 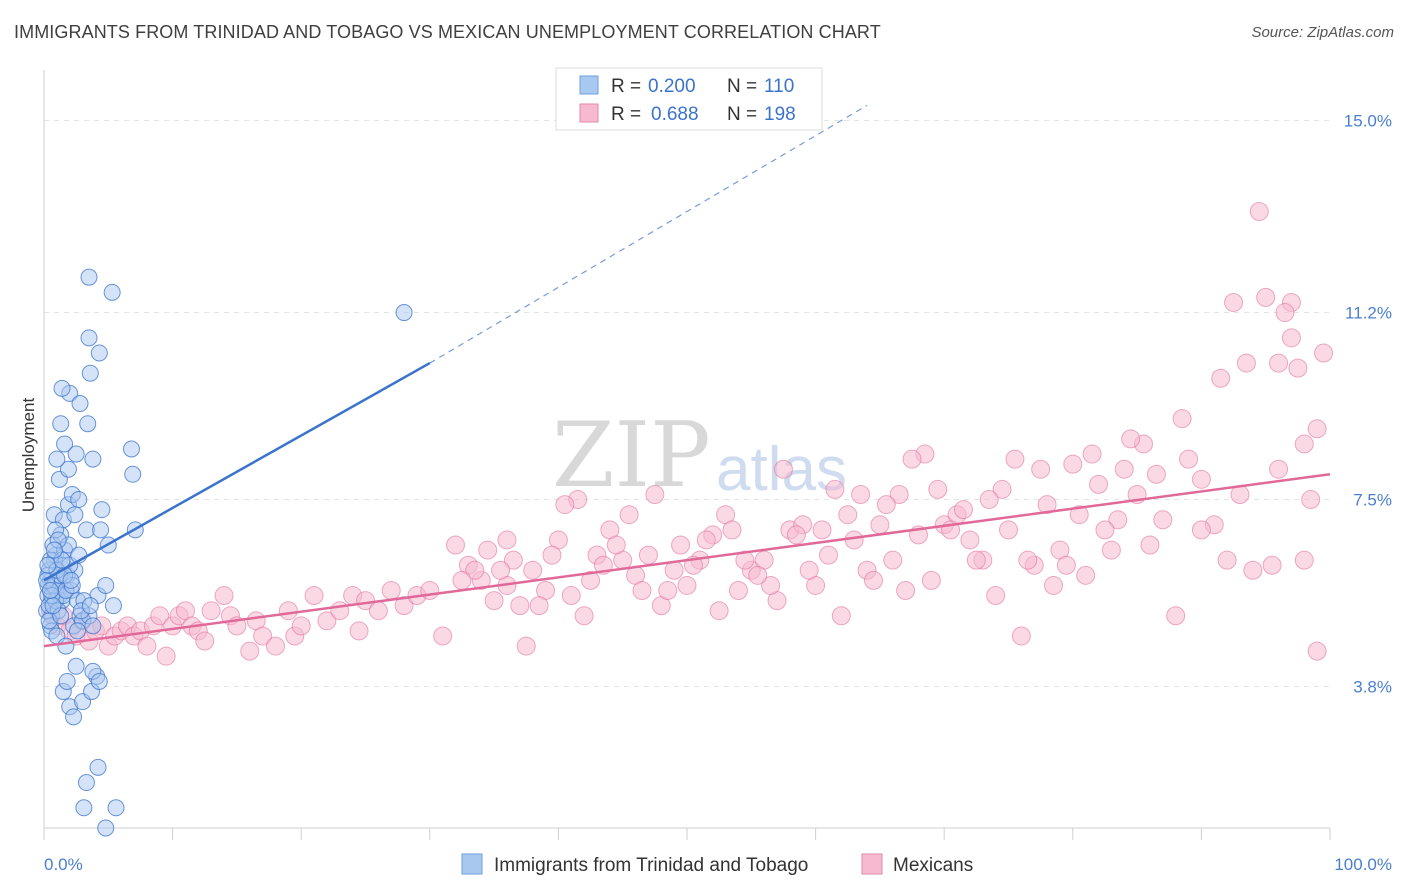 What do you see at coordinates (1322, 32) in the screenshot?
I see `chart-source: Source: ZipAtlas.com` at bounding box center [1322, 32].